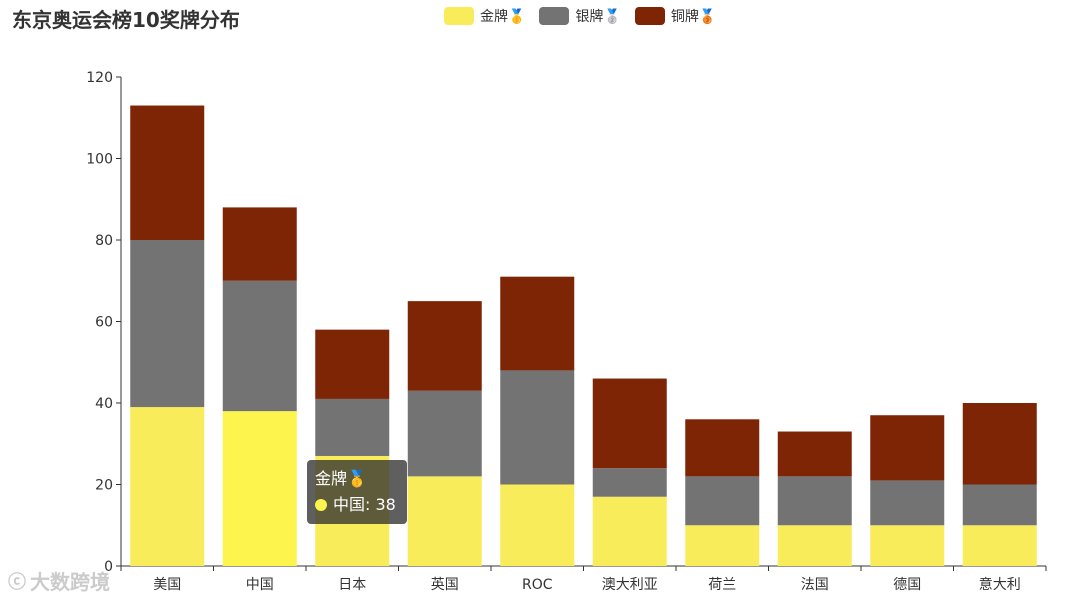 The width and height of the screenshot is (1080, 600). Describe the element at coordinates (537, 585) in the screenshot. I see `x-tick-label: ROC` at that location.